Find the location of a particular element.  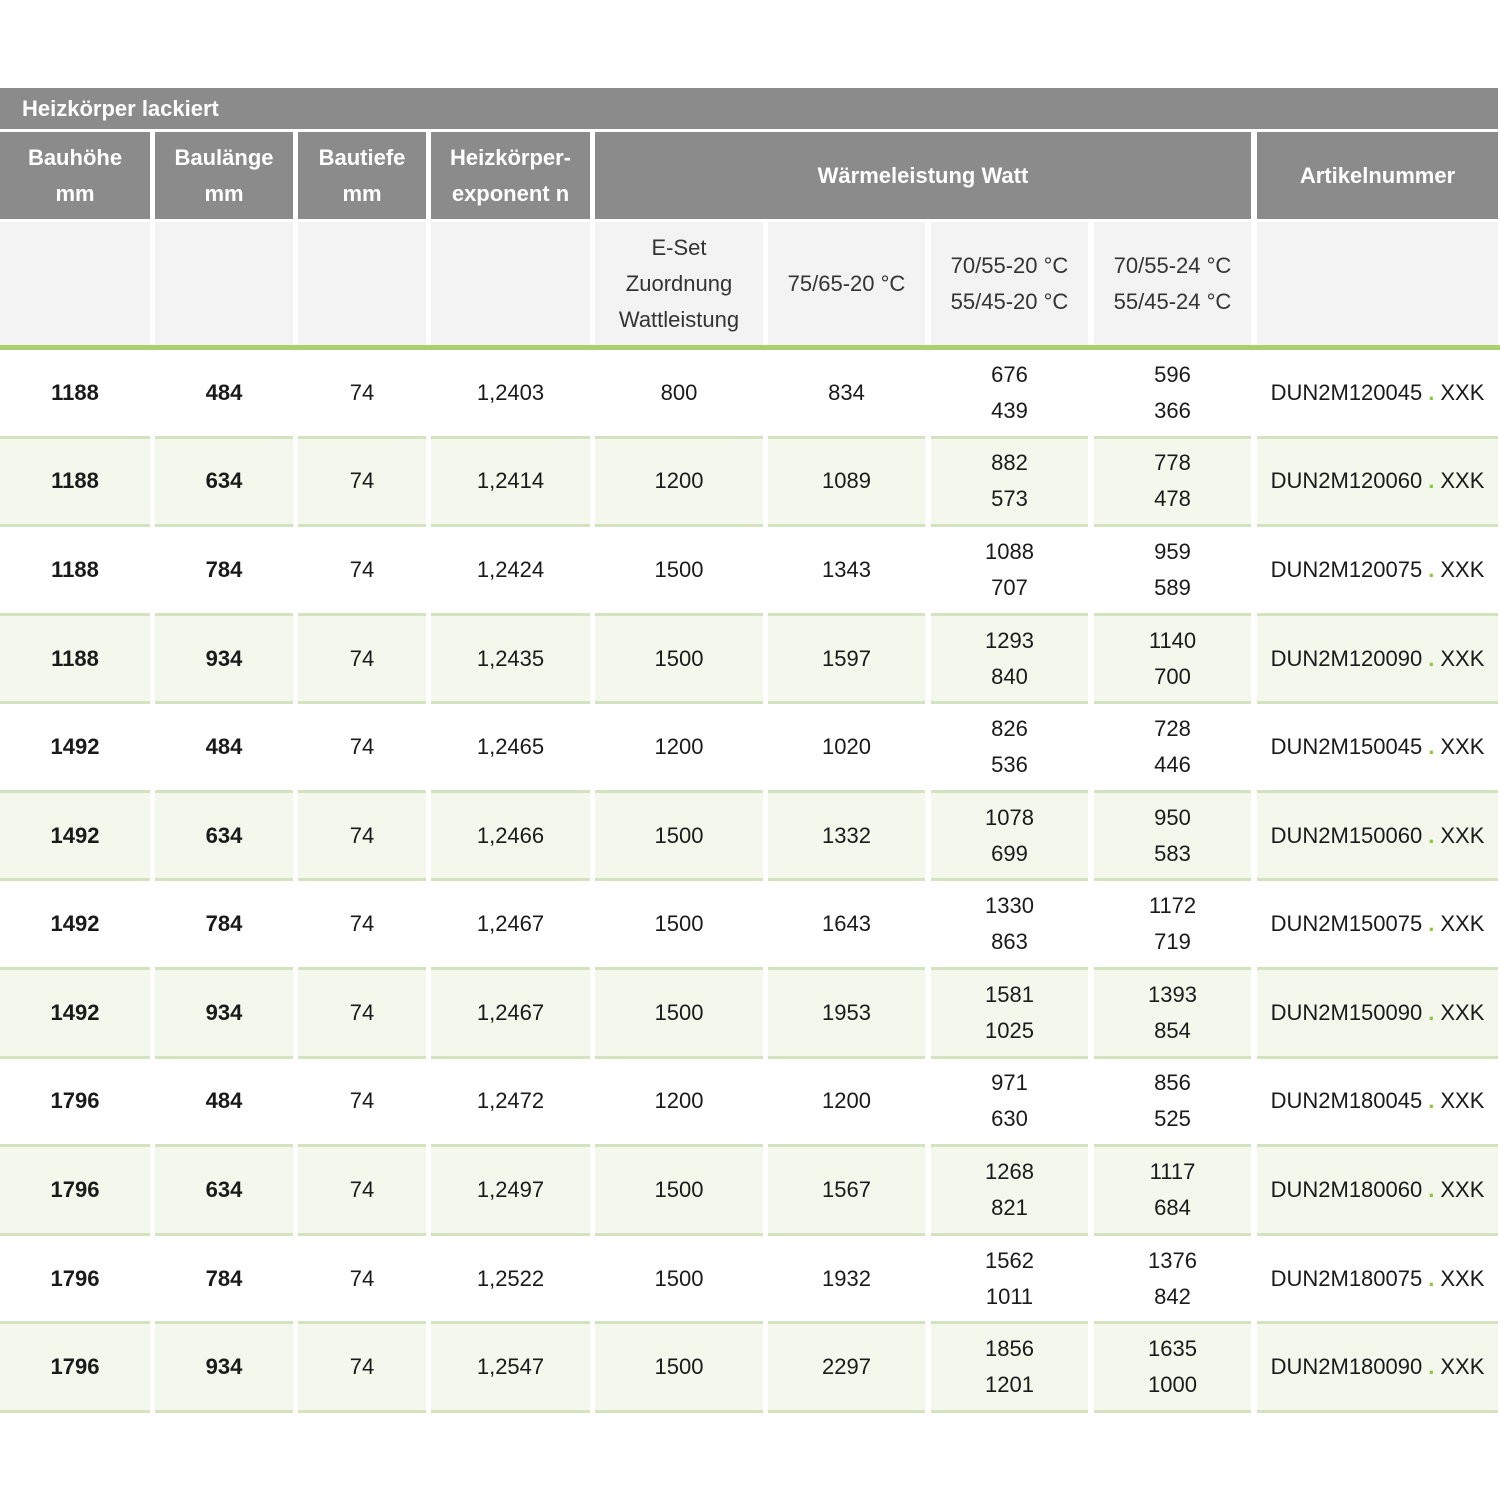

cell-line: 1172 is located at coordinates (1172, 906).